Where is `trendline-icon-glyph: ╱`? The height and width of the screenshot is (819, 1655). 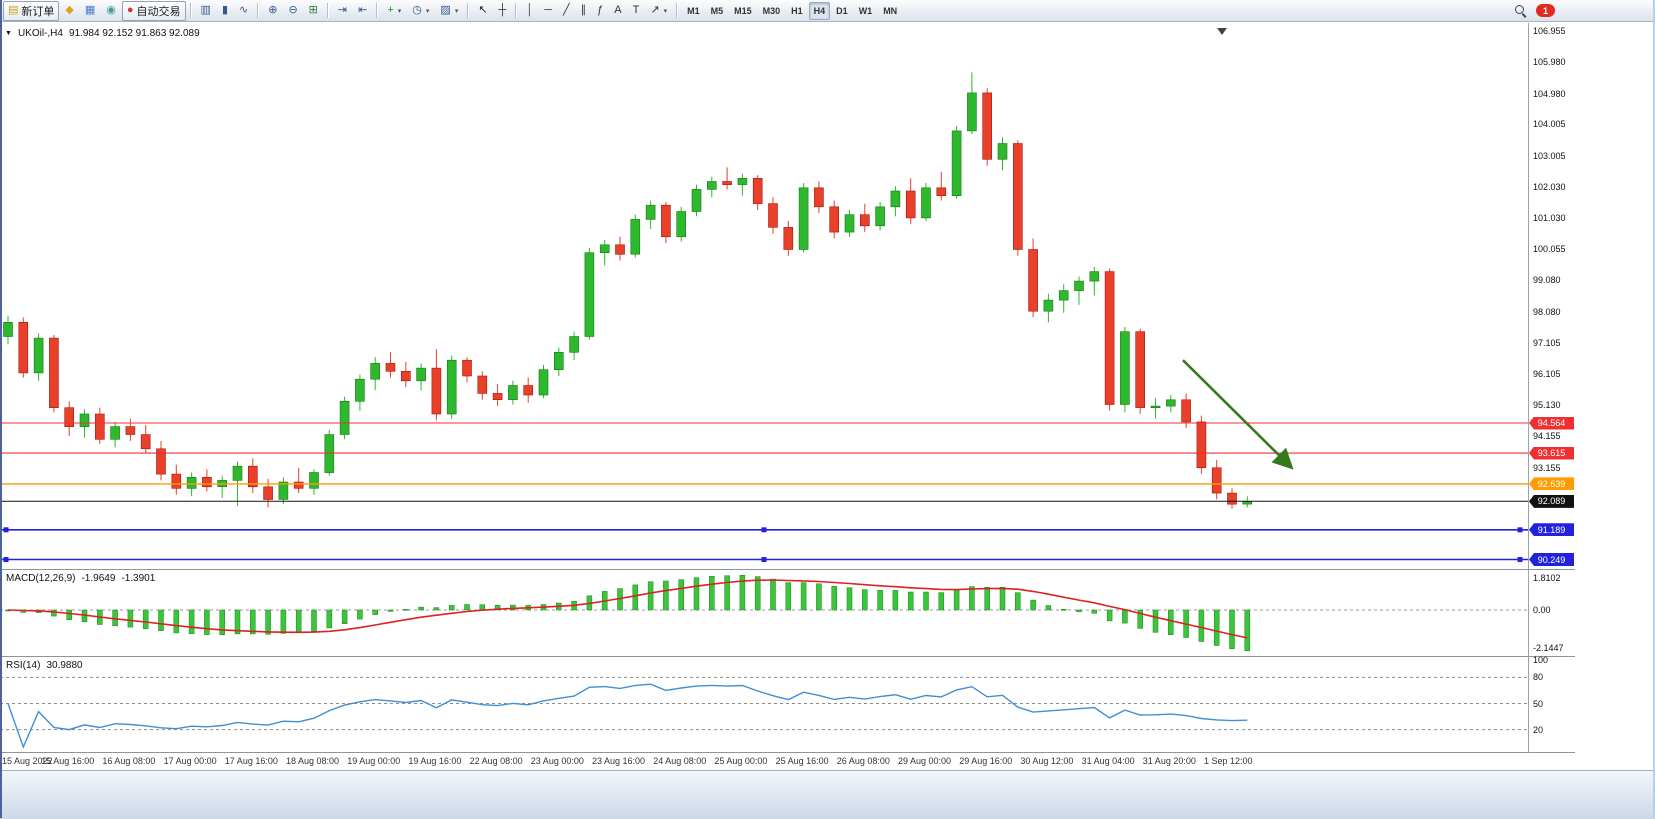 trendline-icon-glyph: ╱ is located at coordinates (566, 10).